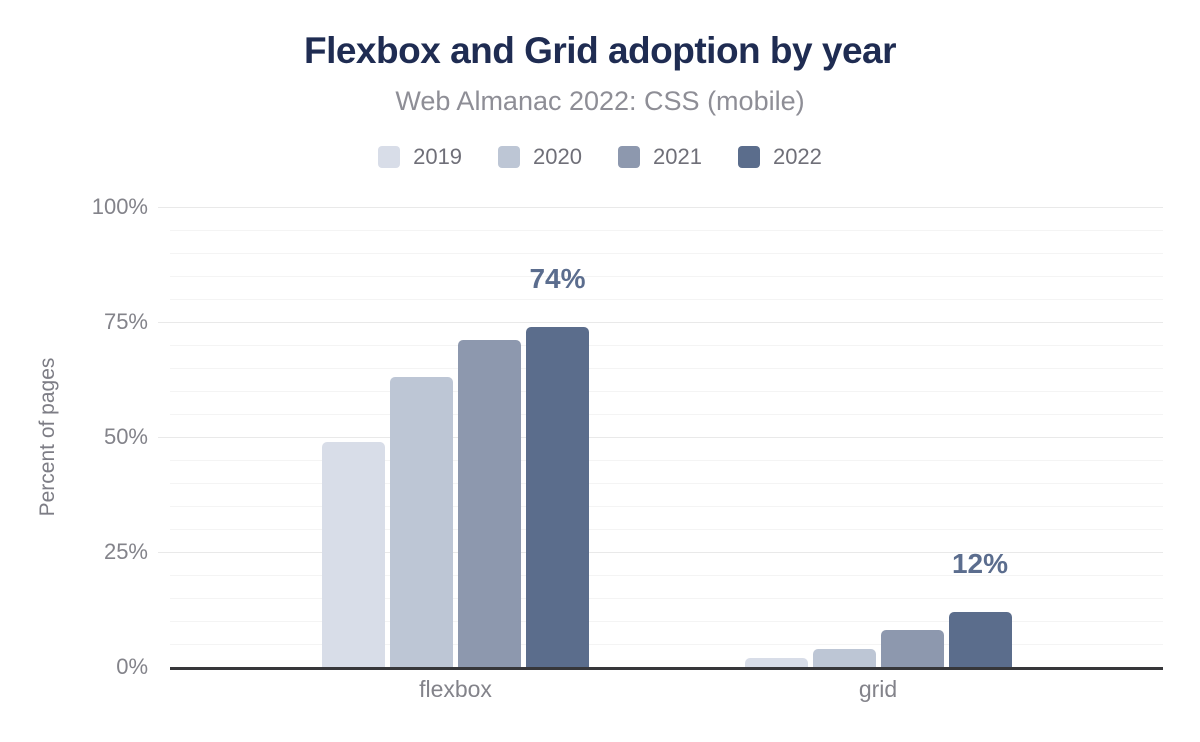 The width and height of the screenshot is (1200, 742). Describe the element at coordinates (389, 157) in the screenshot. I see `legend-swatch-2019` at that location.